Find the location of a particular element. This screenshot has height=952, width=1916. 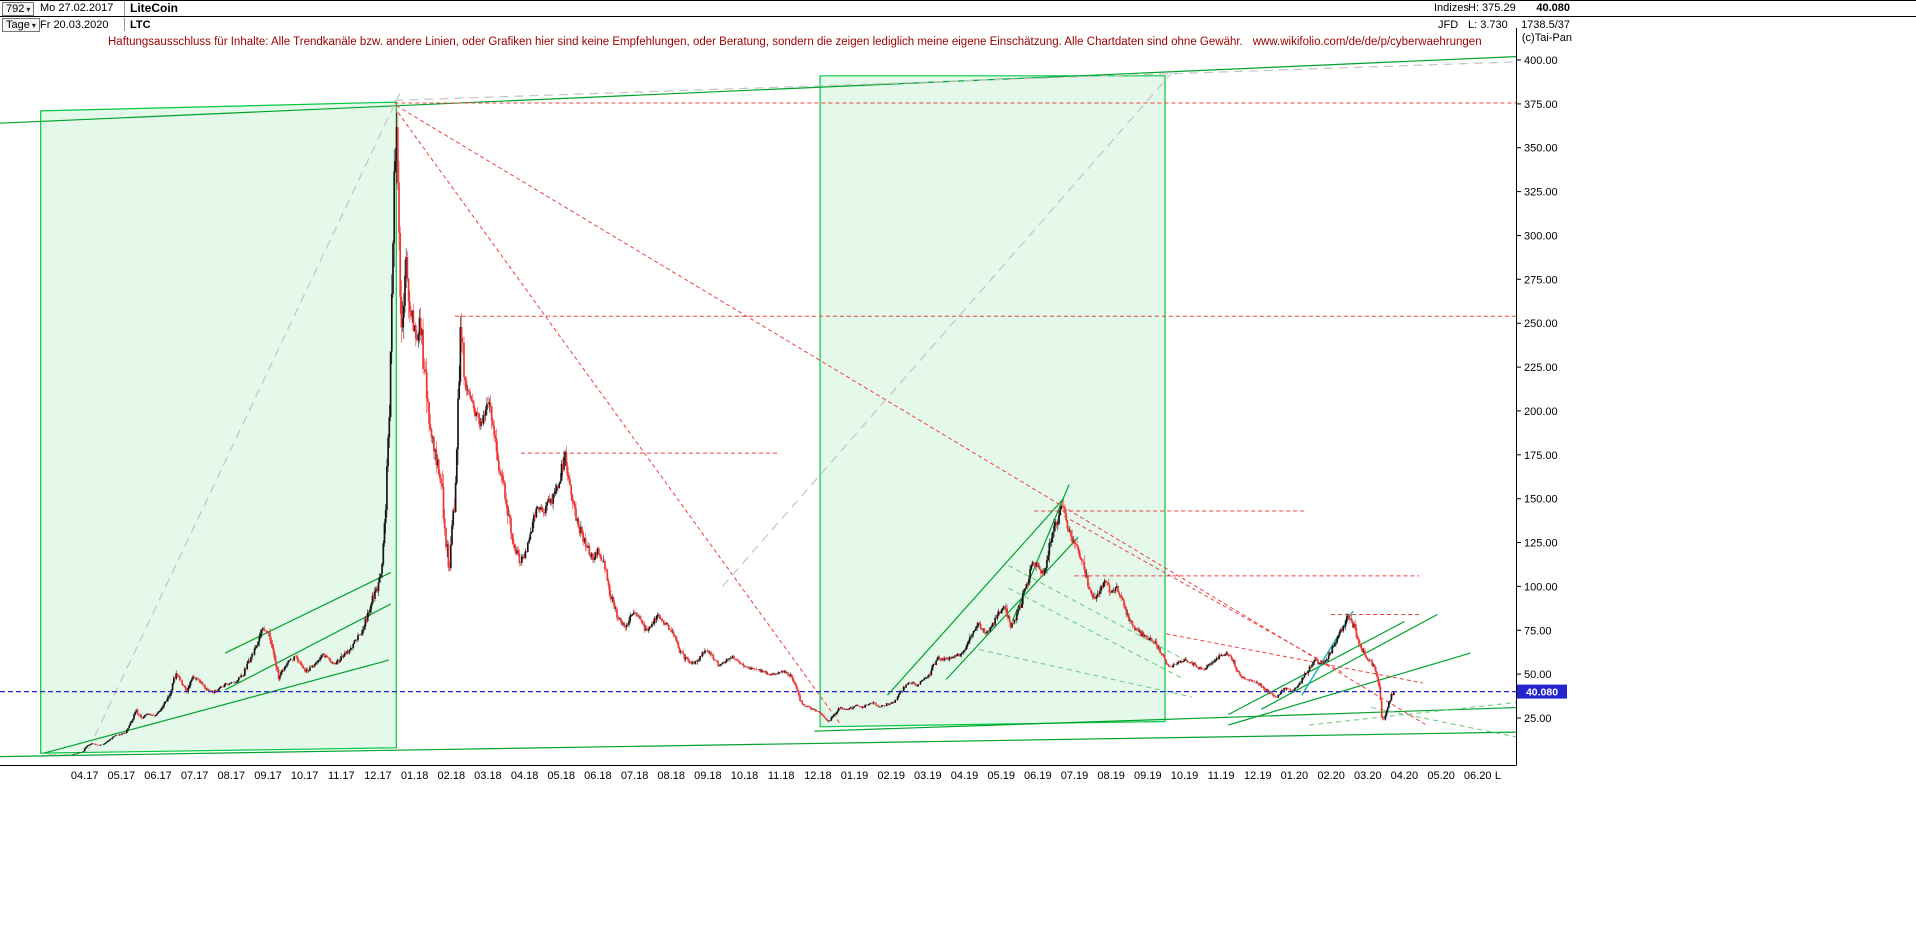

x-tick-label: 03.20 is located at coordinates (1368, 776).